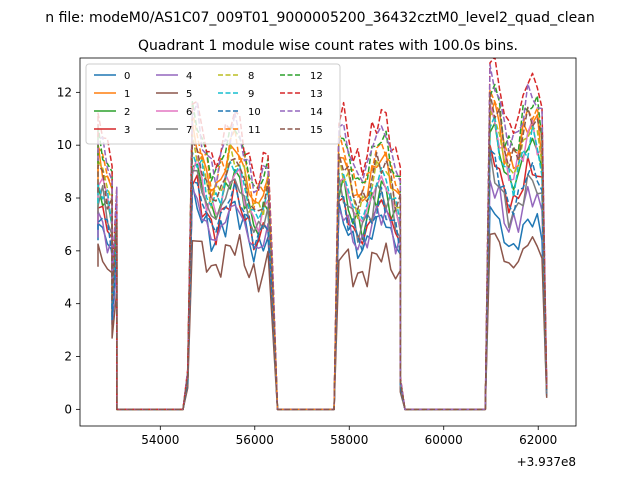 The height and width of the screenshot is (480, 640). What do you see at coordinates (255, 440) in the screenshot?
I see `x-tick-label: 56000` at bounding box center [255, 440].